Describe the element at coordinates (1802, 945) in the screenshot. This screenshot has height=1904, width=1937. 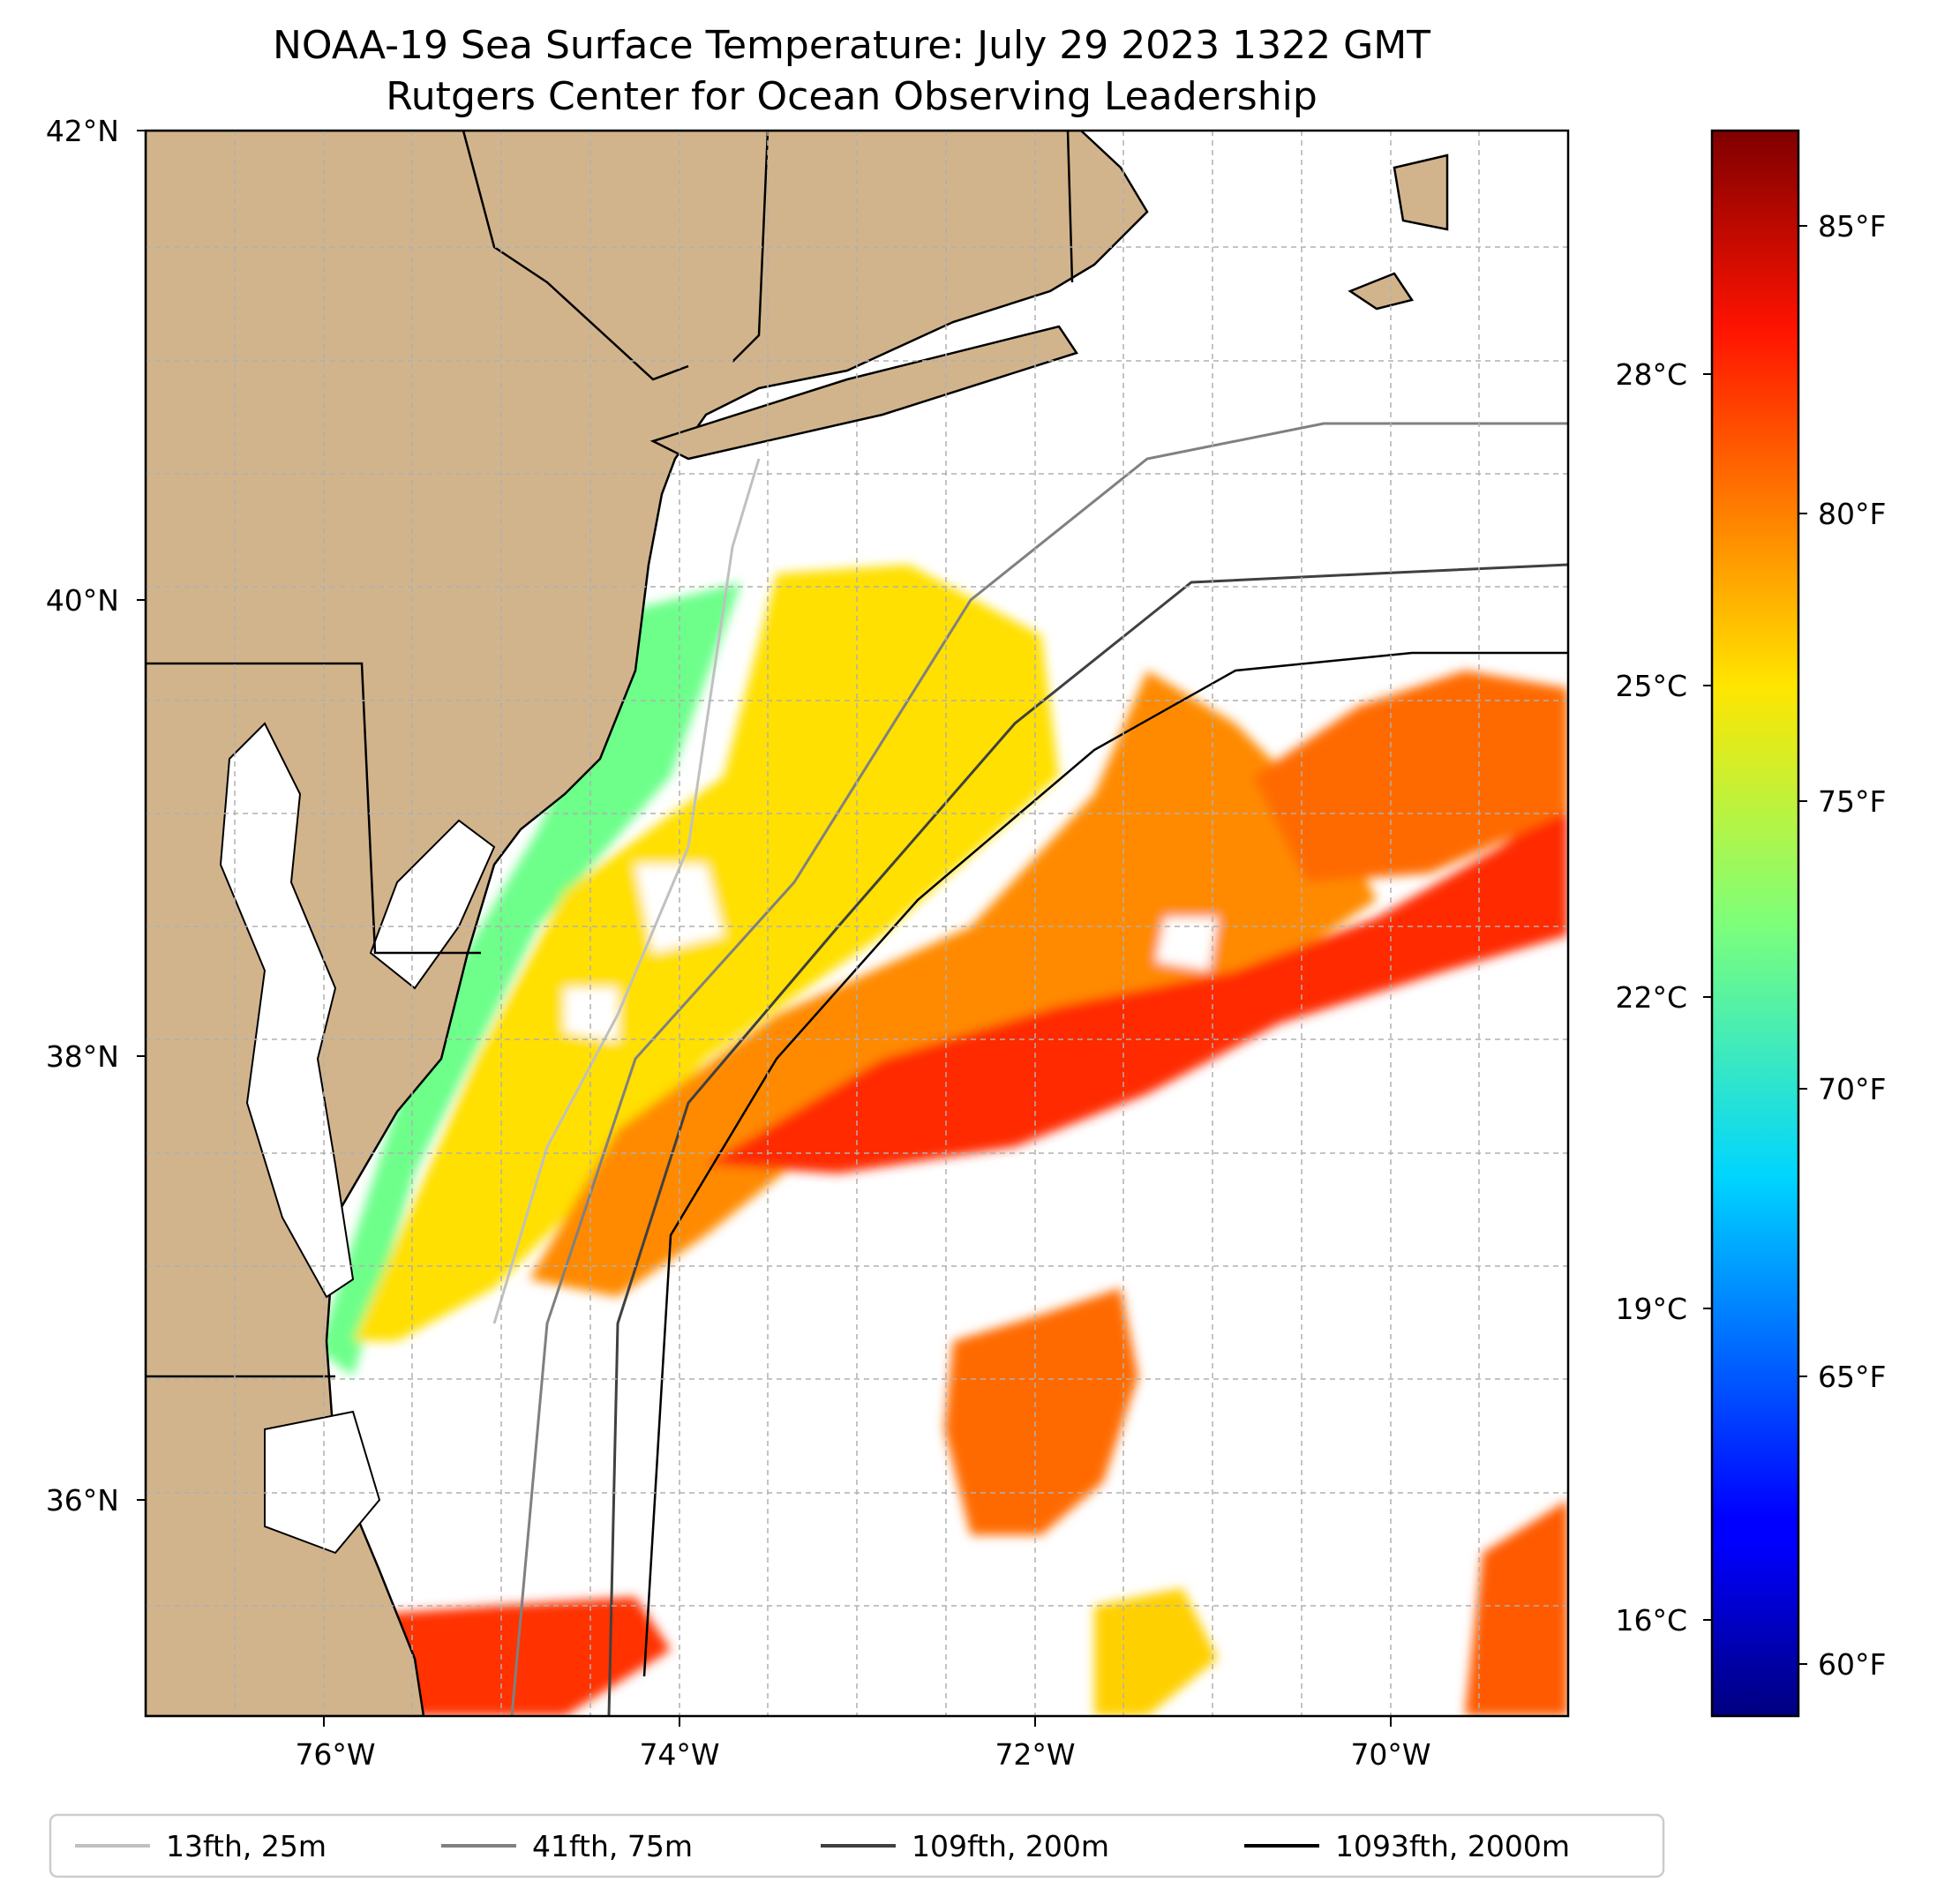
I see `colorbar-f-ticks` at that location.